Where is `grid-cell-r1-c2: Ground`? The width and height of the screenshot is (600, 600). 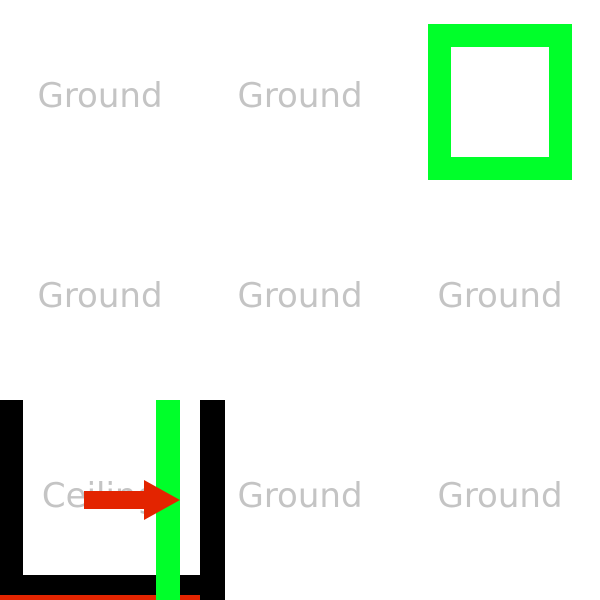 grid-cell-r1-c2: Ground is located at coordinates (500, 300).